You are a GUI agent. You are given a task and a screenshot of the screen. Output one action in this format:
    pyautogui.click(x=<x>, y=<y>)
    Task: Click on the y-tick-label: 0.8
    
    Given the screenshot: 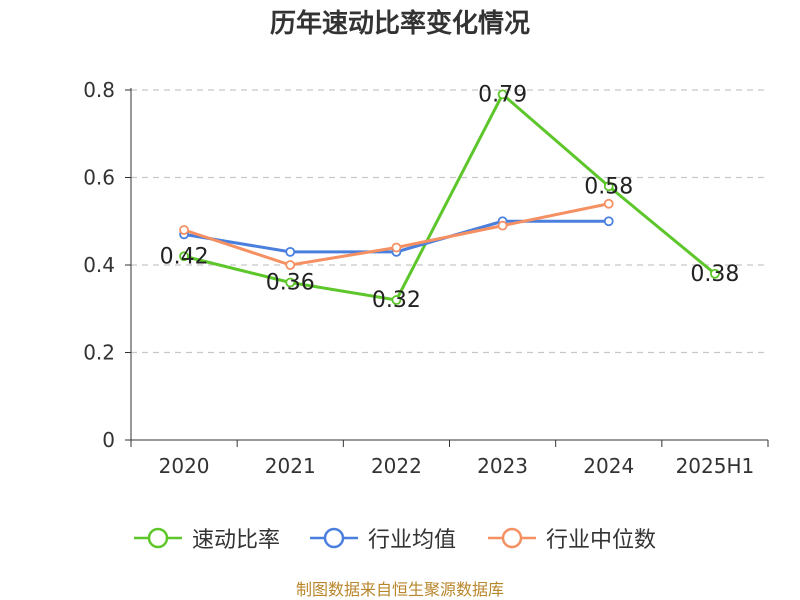 What is the action you would take?
    pyautogui.click(x=99, y=90)
    